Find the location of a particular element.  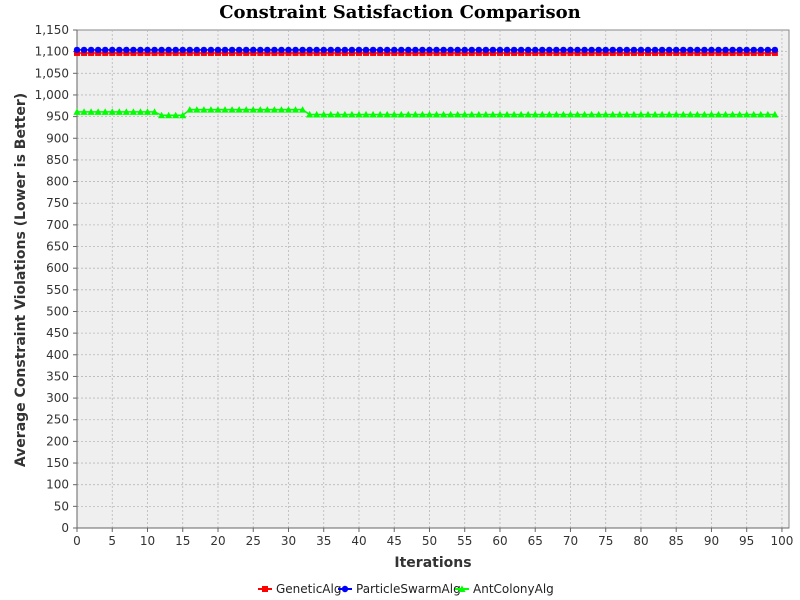

legend-marker is located at coordinates (345, 589).